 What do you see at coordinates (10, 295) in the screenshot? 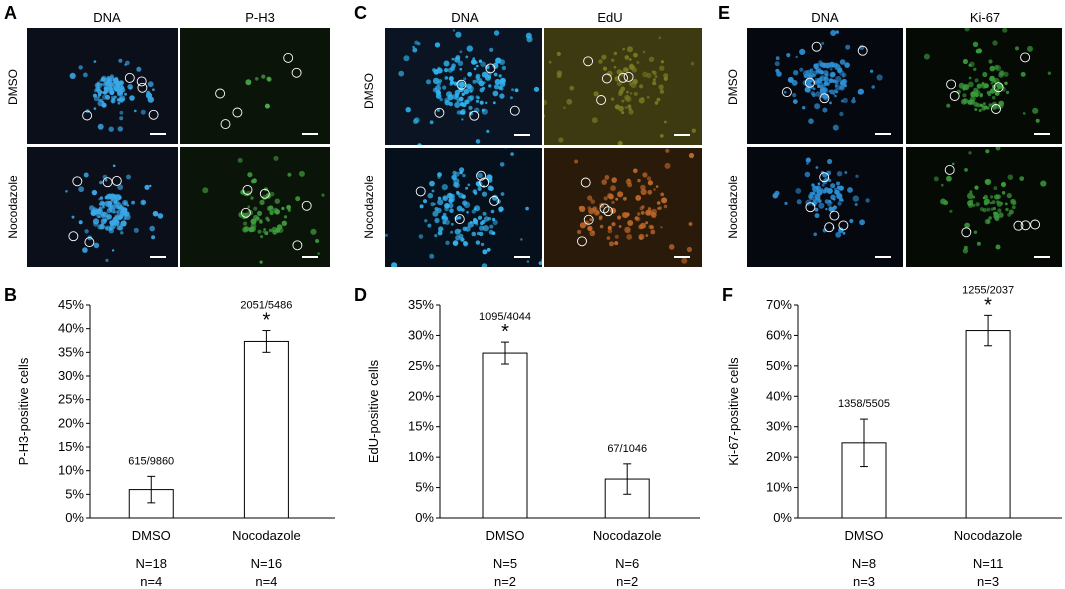
I see `panel-label-b: B` at bounding box center [10, 295].